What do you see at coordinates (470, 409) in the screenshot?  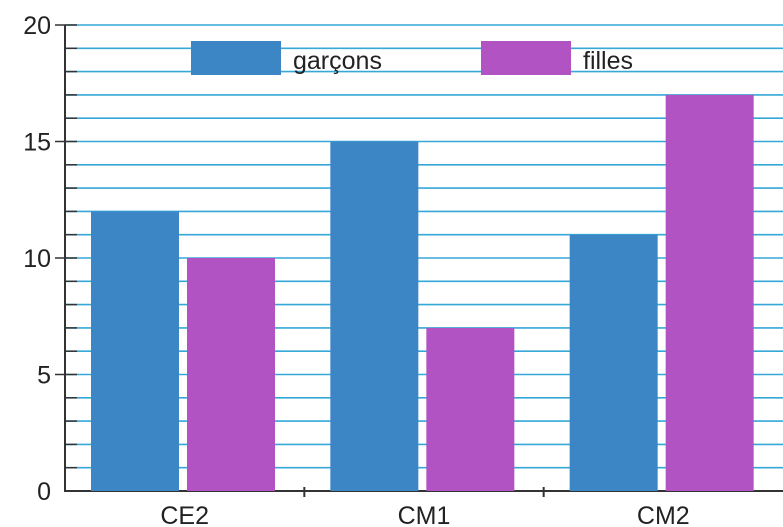 I see `bar-cm1-filles` at bounding box center [470, 409].